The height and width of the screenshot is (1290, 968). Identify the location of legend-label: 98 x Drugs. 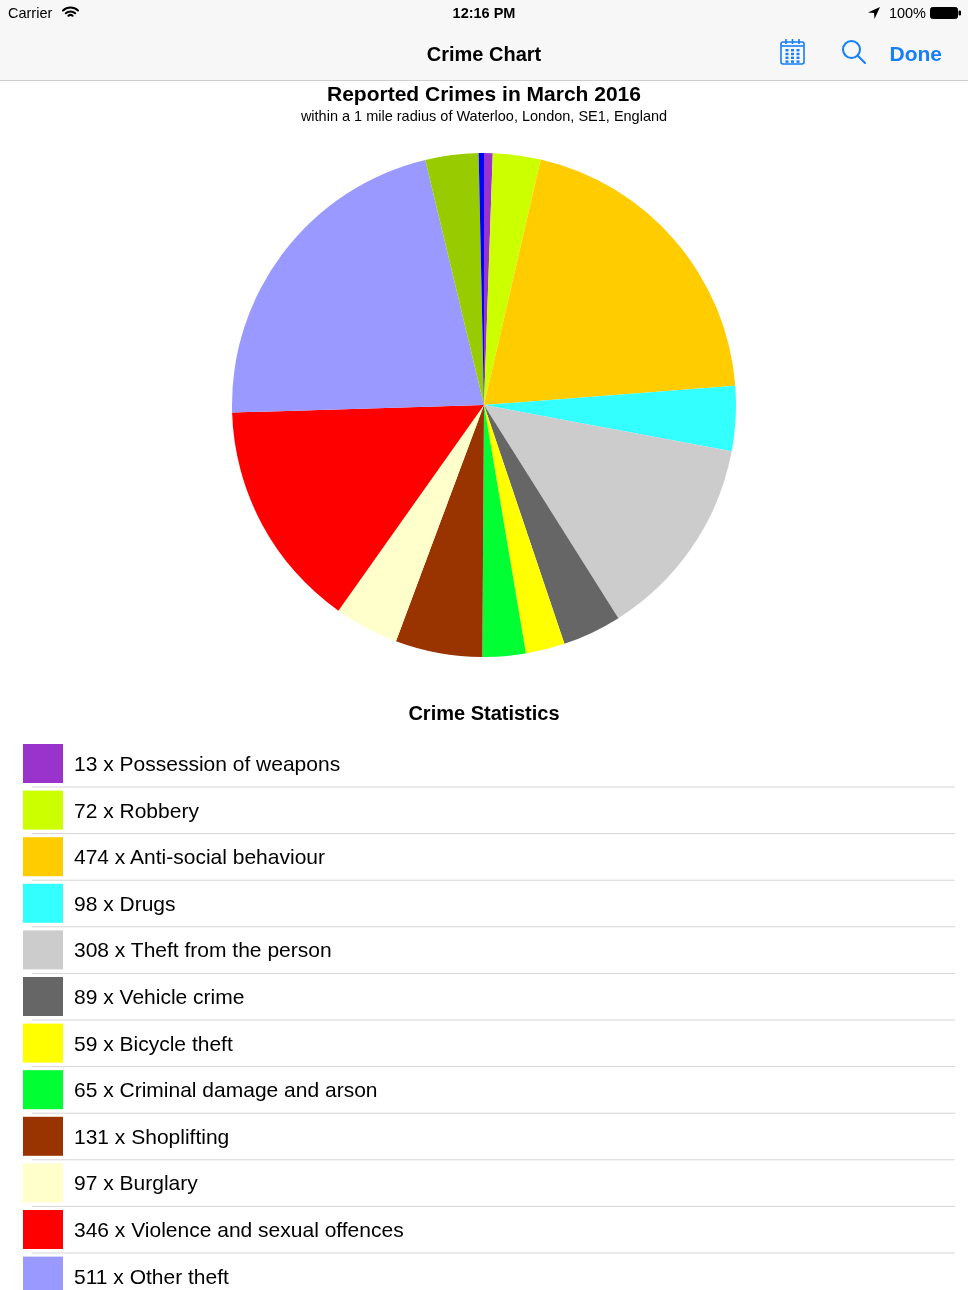
(125, 903).